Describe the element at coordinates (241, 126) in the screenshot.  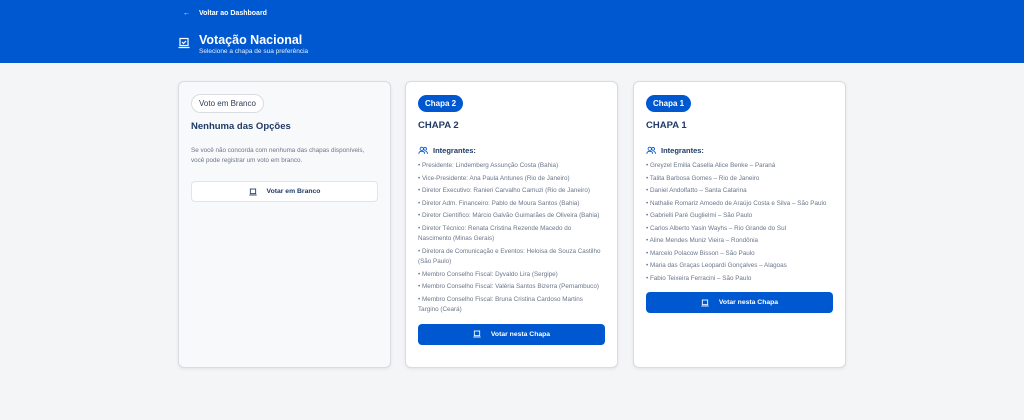
I see `card-title: Nenhuma das Opções` at that location.